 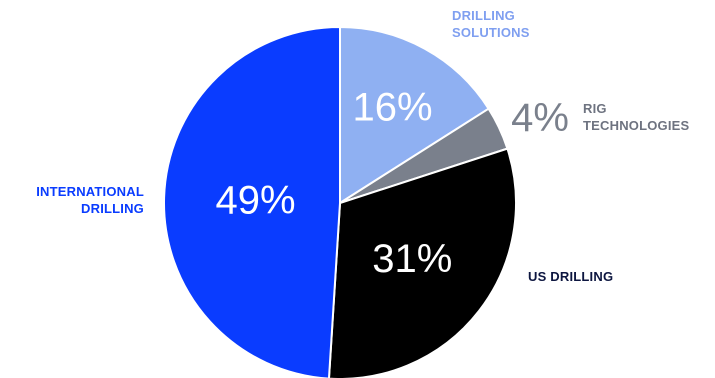 What do you see at coordinates (491, 24) in the screenshot?
I see `category-label-drilling-solutions: DRILLING SOLUTIONS` at bounding box center [491, 24].